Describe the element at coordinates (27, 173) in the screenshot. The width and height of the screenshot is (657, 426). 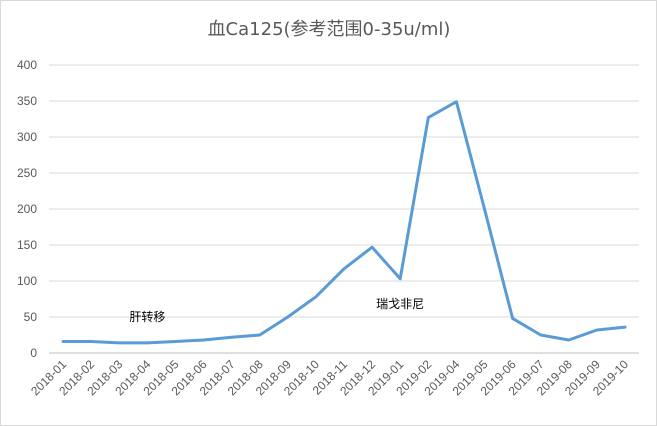
I see `y-tick-label: 250` at that location.